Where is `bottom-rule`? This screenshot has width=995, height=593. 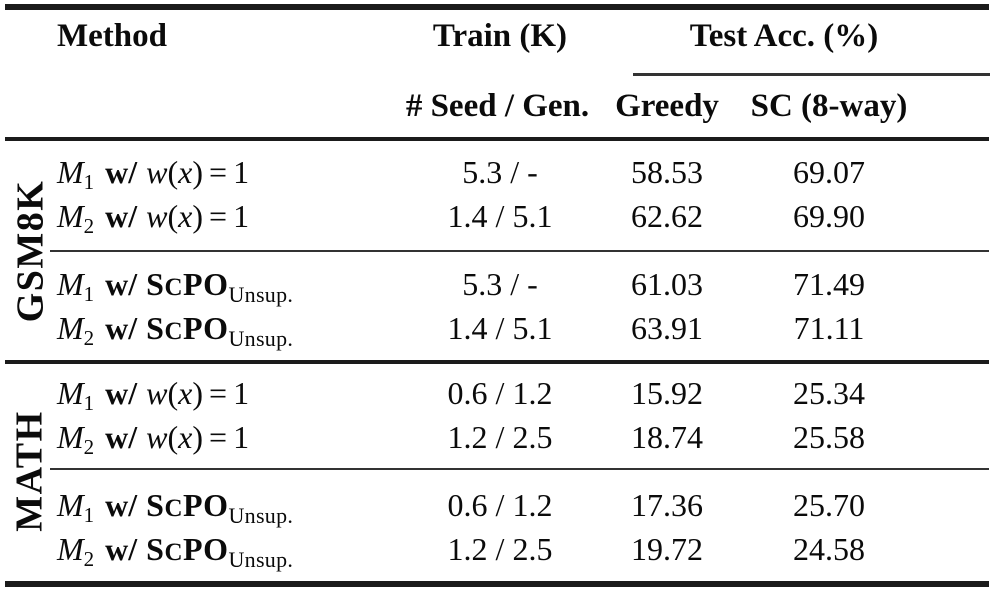 bottom-rule is located at coordinates (497, 584).